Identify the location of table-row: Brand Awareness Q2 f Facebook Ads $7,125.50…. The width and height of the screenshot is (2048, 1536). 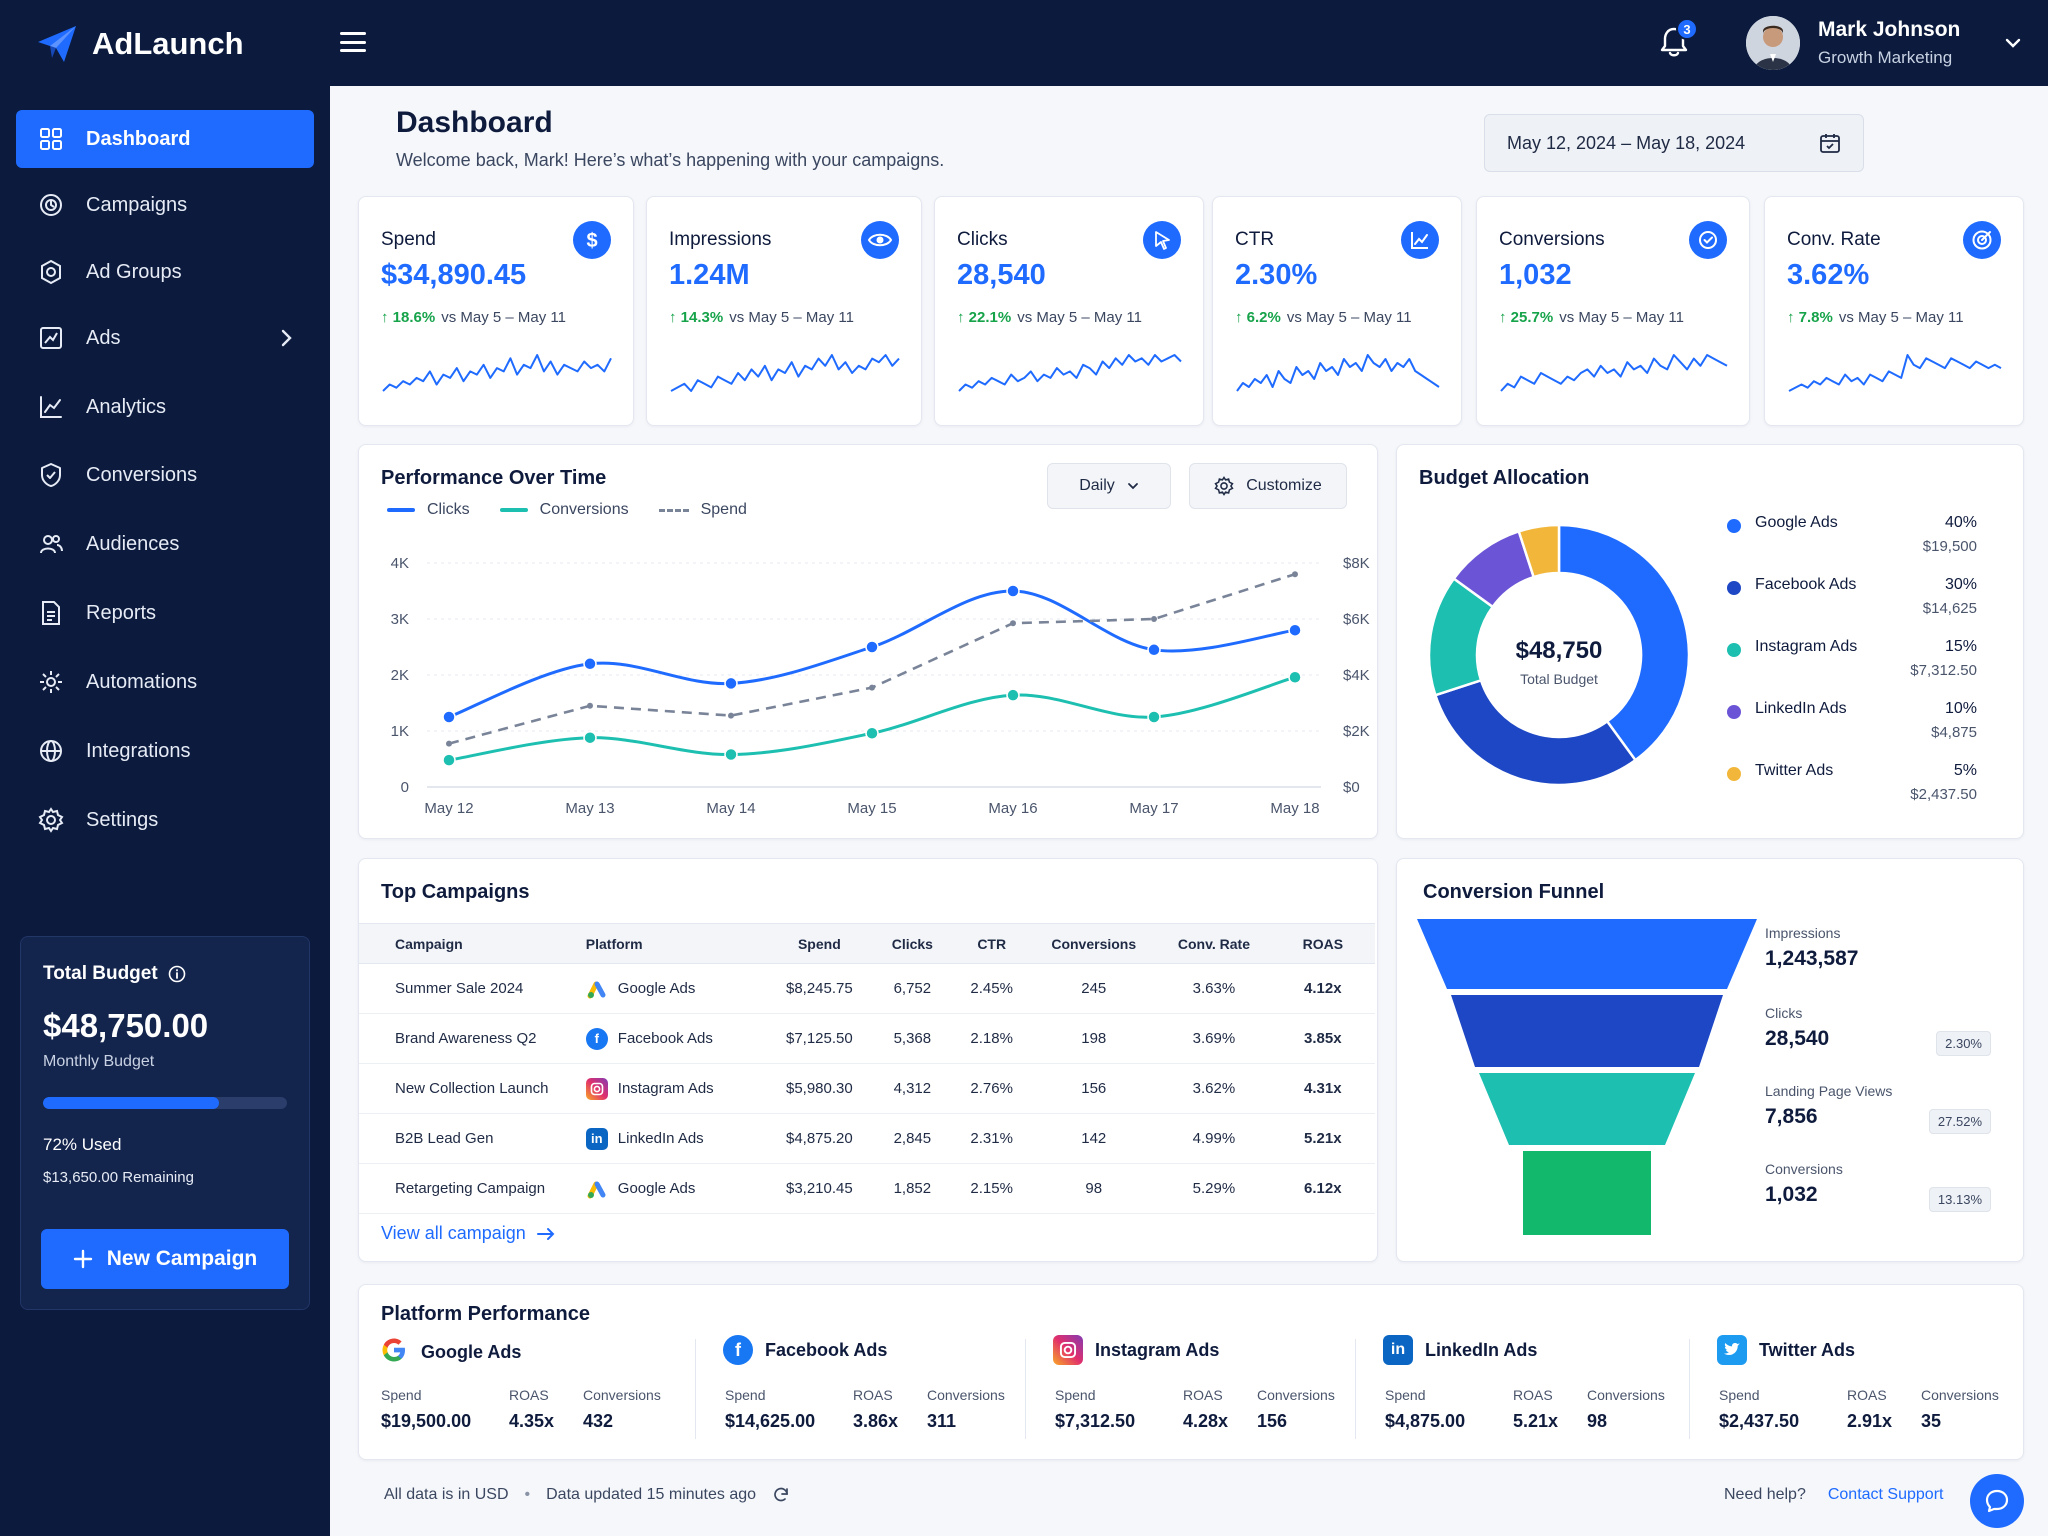
(867, 1038).